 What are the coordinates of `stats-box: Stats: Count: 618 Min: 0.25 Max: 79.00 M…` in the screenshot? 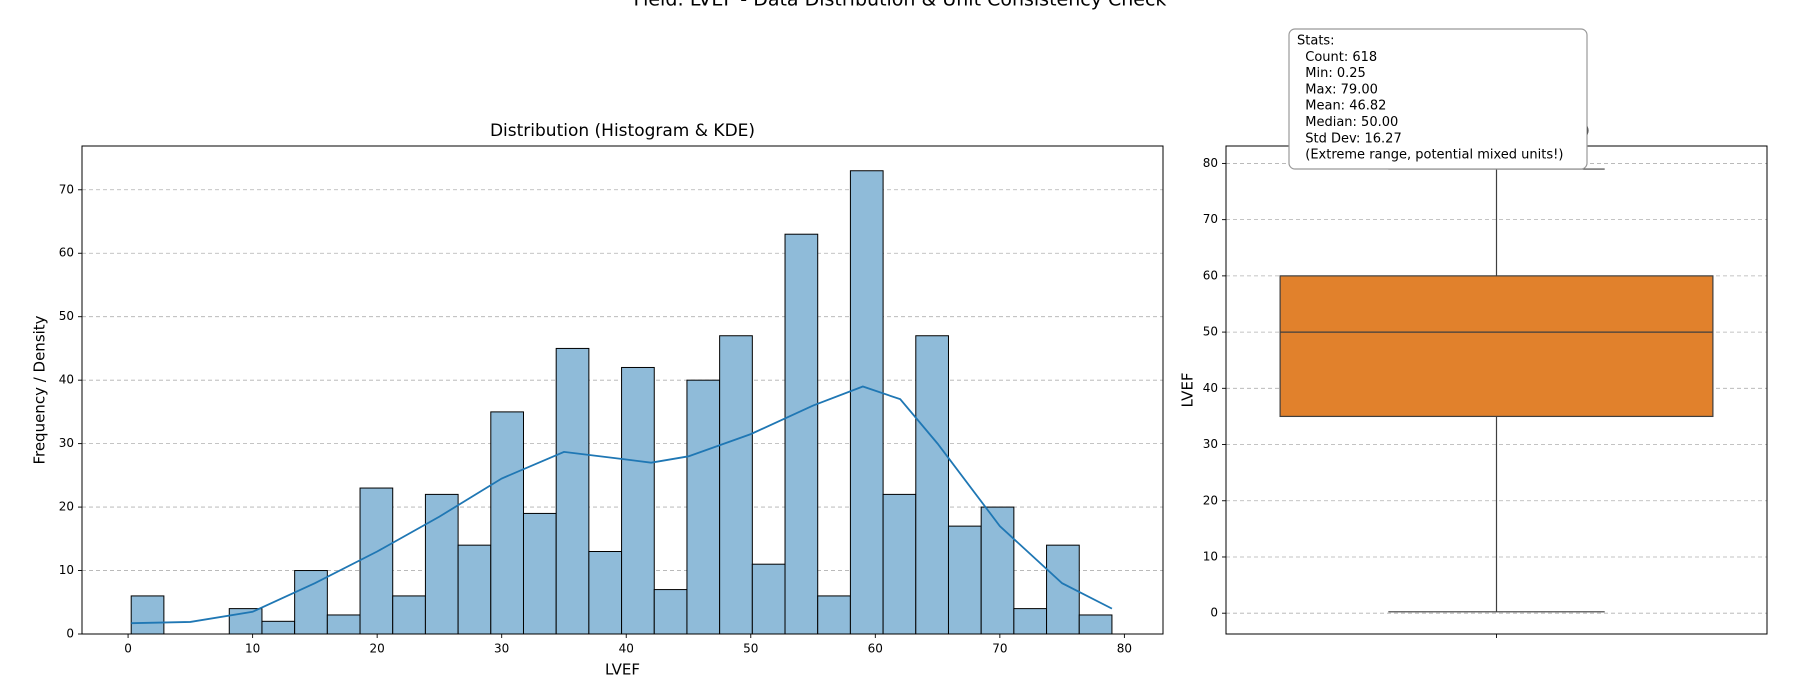 It's located at (1438, 99).